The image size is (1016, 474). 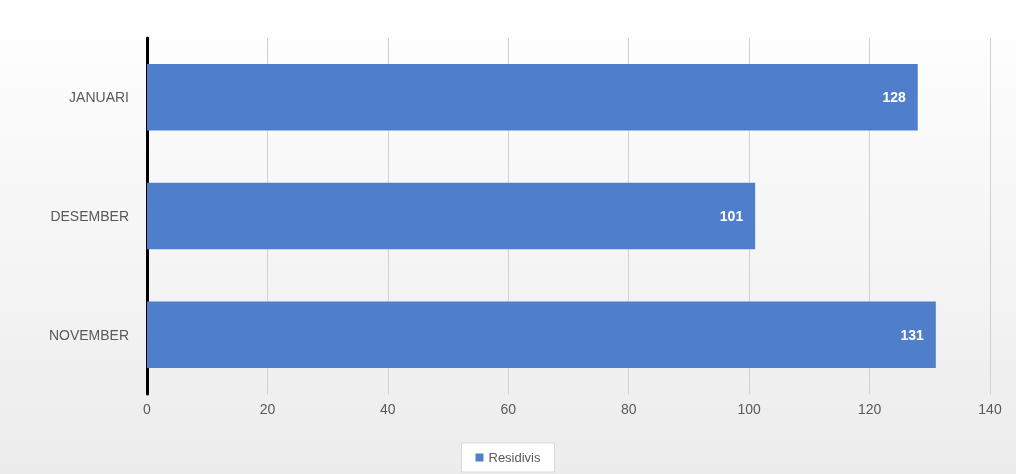 What do you see at coordinates (508, 409) in the screenshot?
I see `x-tick-label: 60` at bounding box center [508, 409].